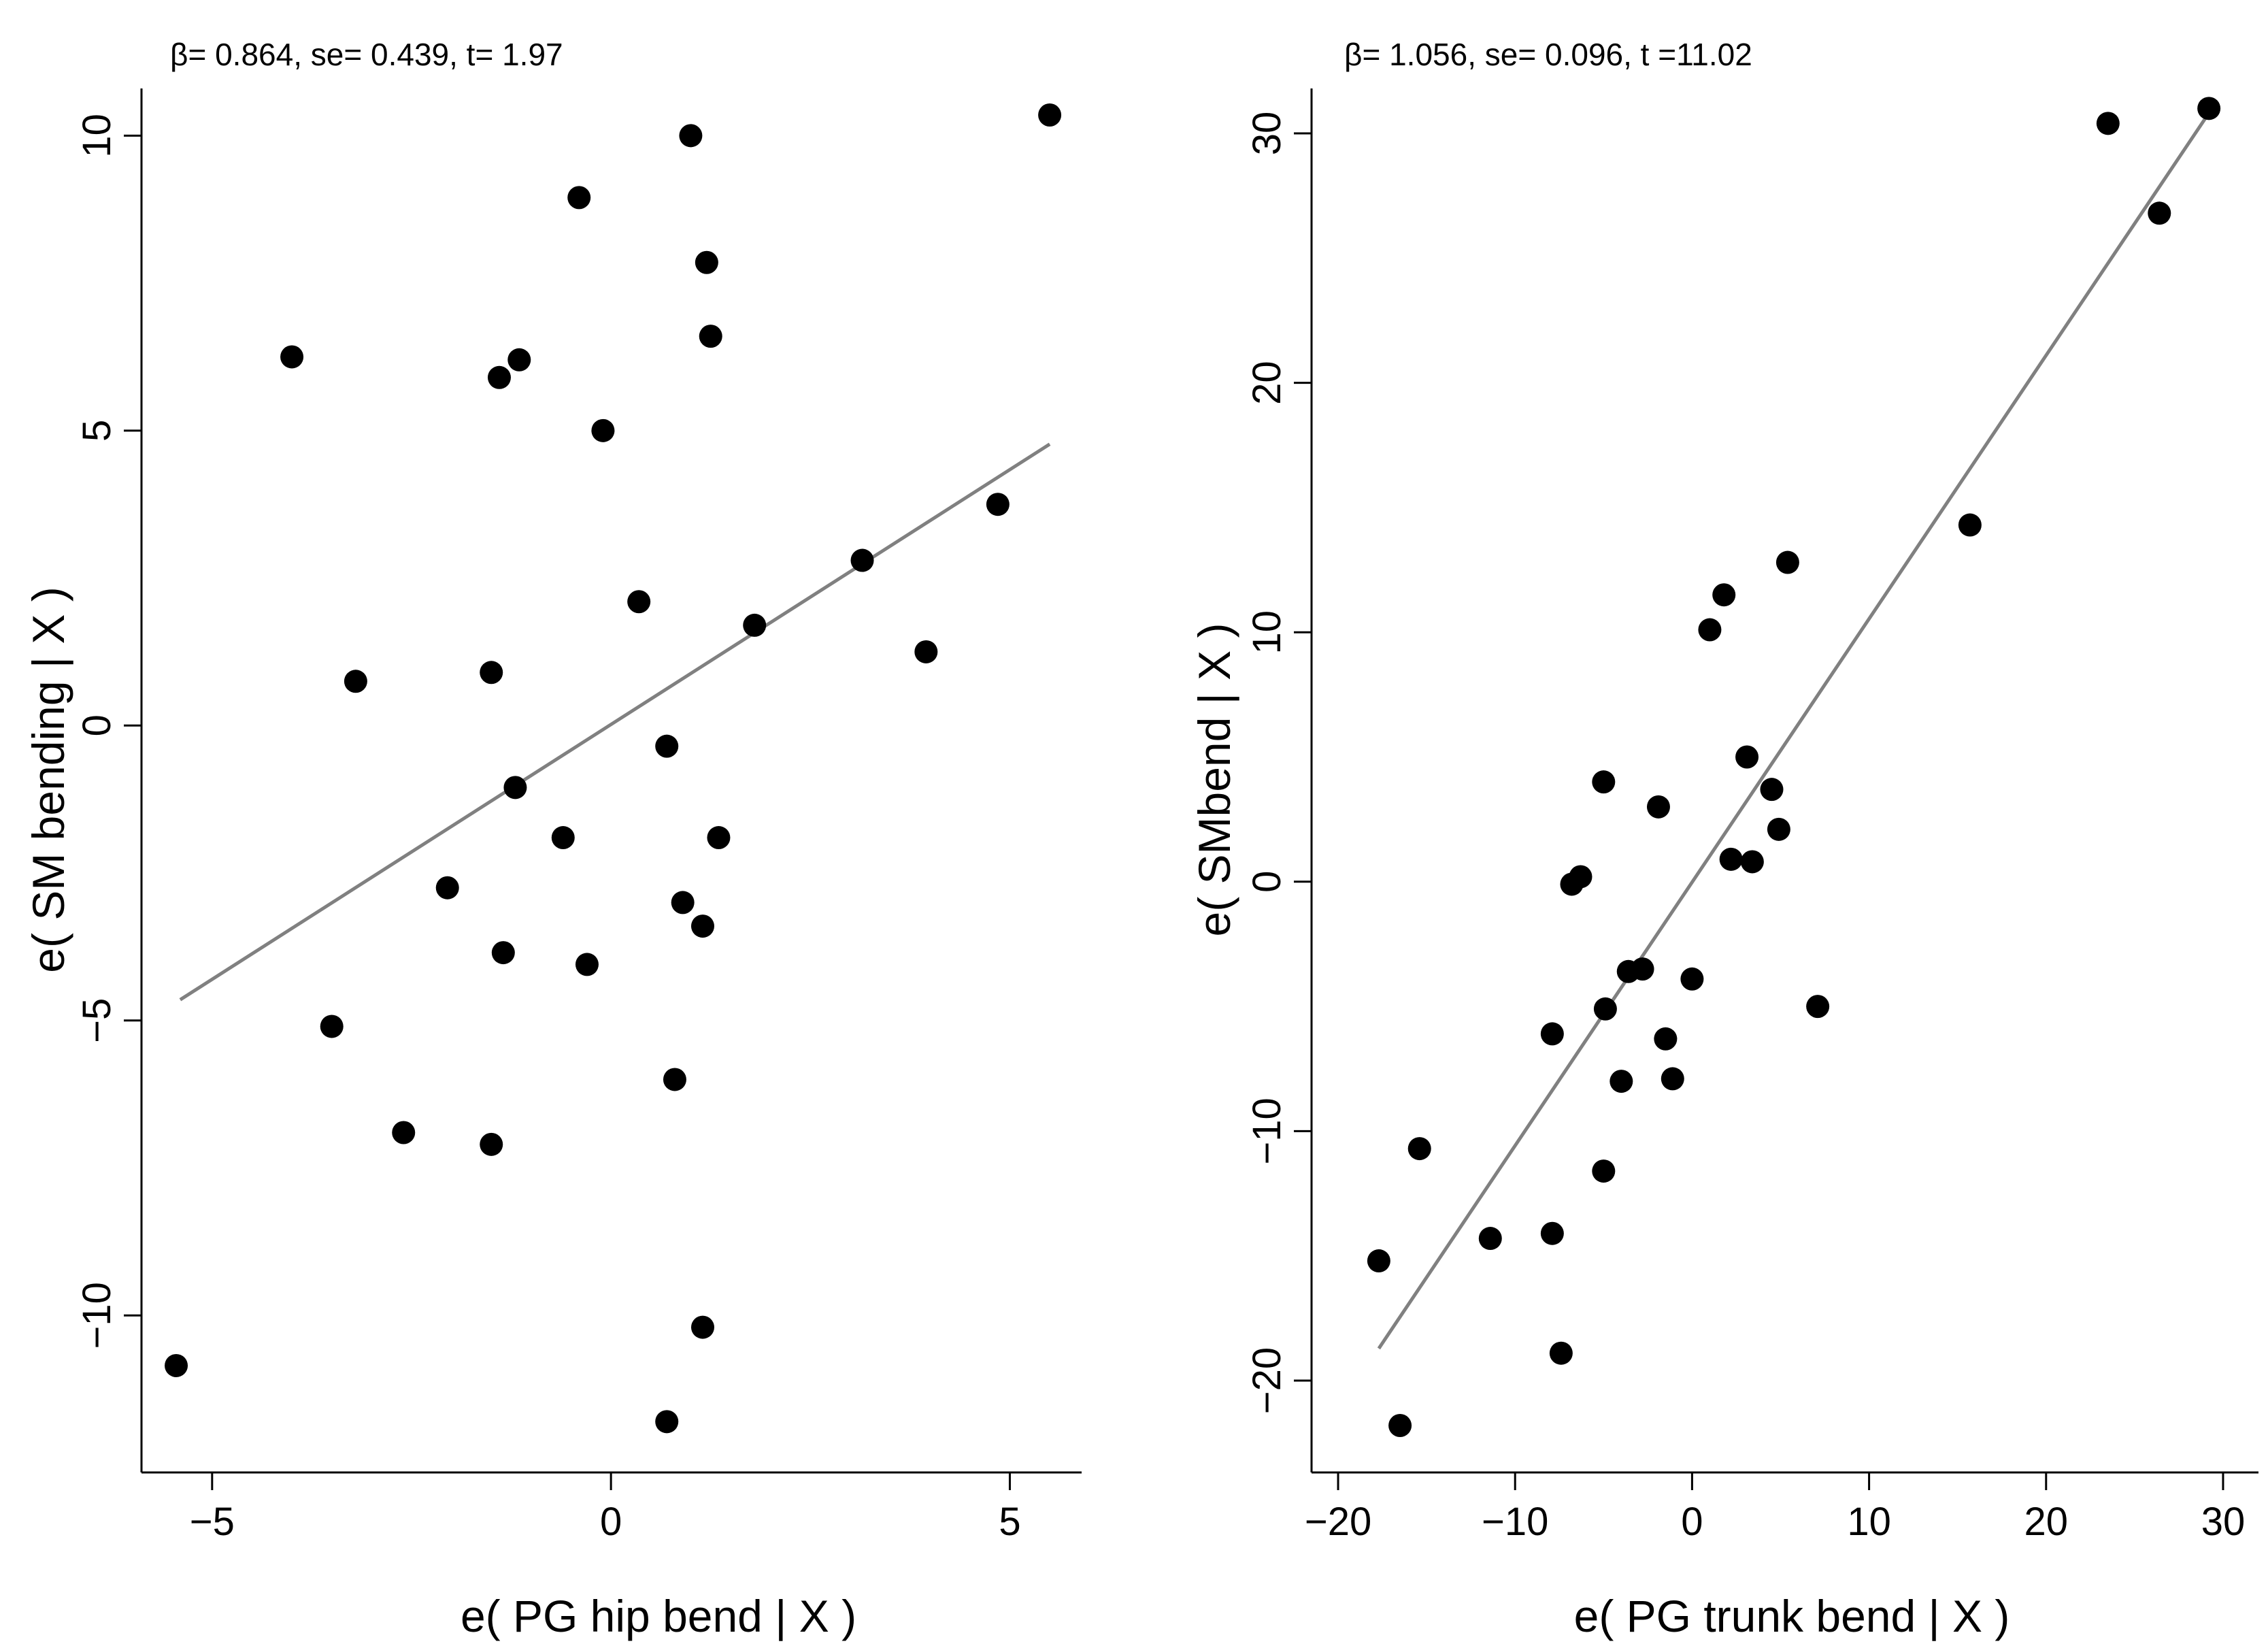  Describe the element at coordinates (1548, 54) in the screenshot. I see `right-stats-annotation: β= 1.056, se= 0.096, t =11.02` at that location.